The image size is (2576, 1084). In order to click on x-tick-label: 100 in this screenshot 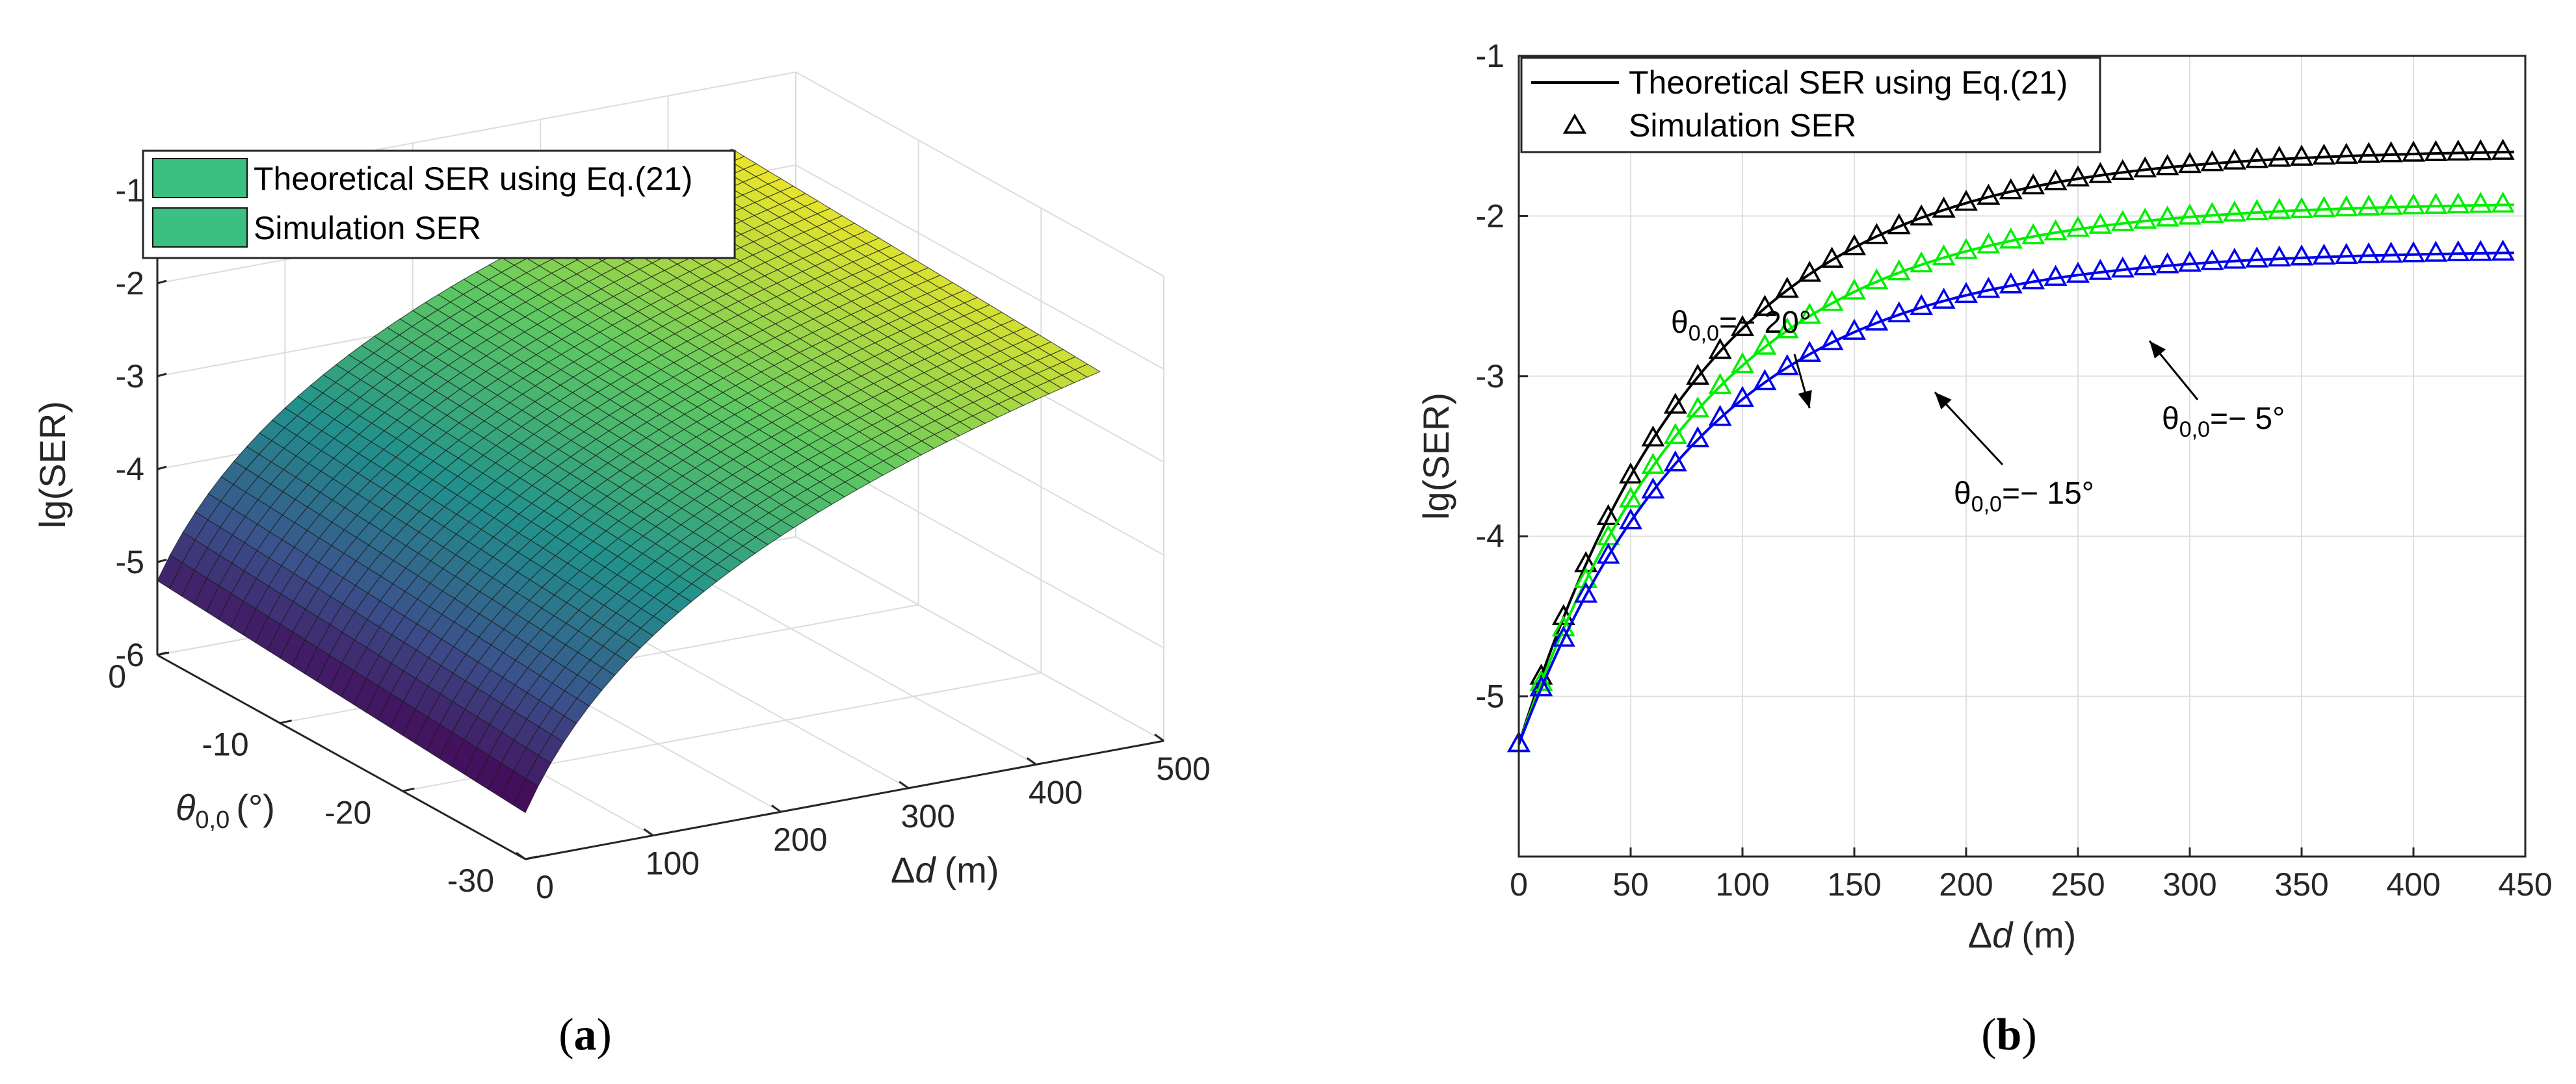, I will do `click(673, 863)`.